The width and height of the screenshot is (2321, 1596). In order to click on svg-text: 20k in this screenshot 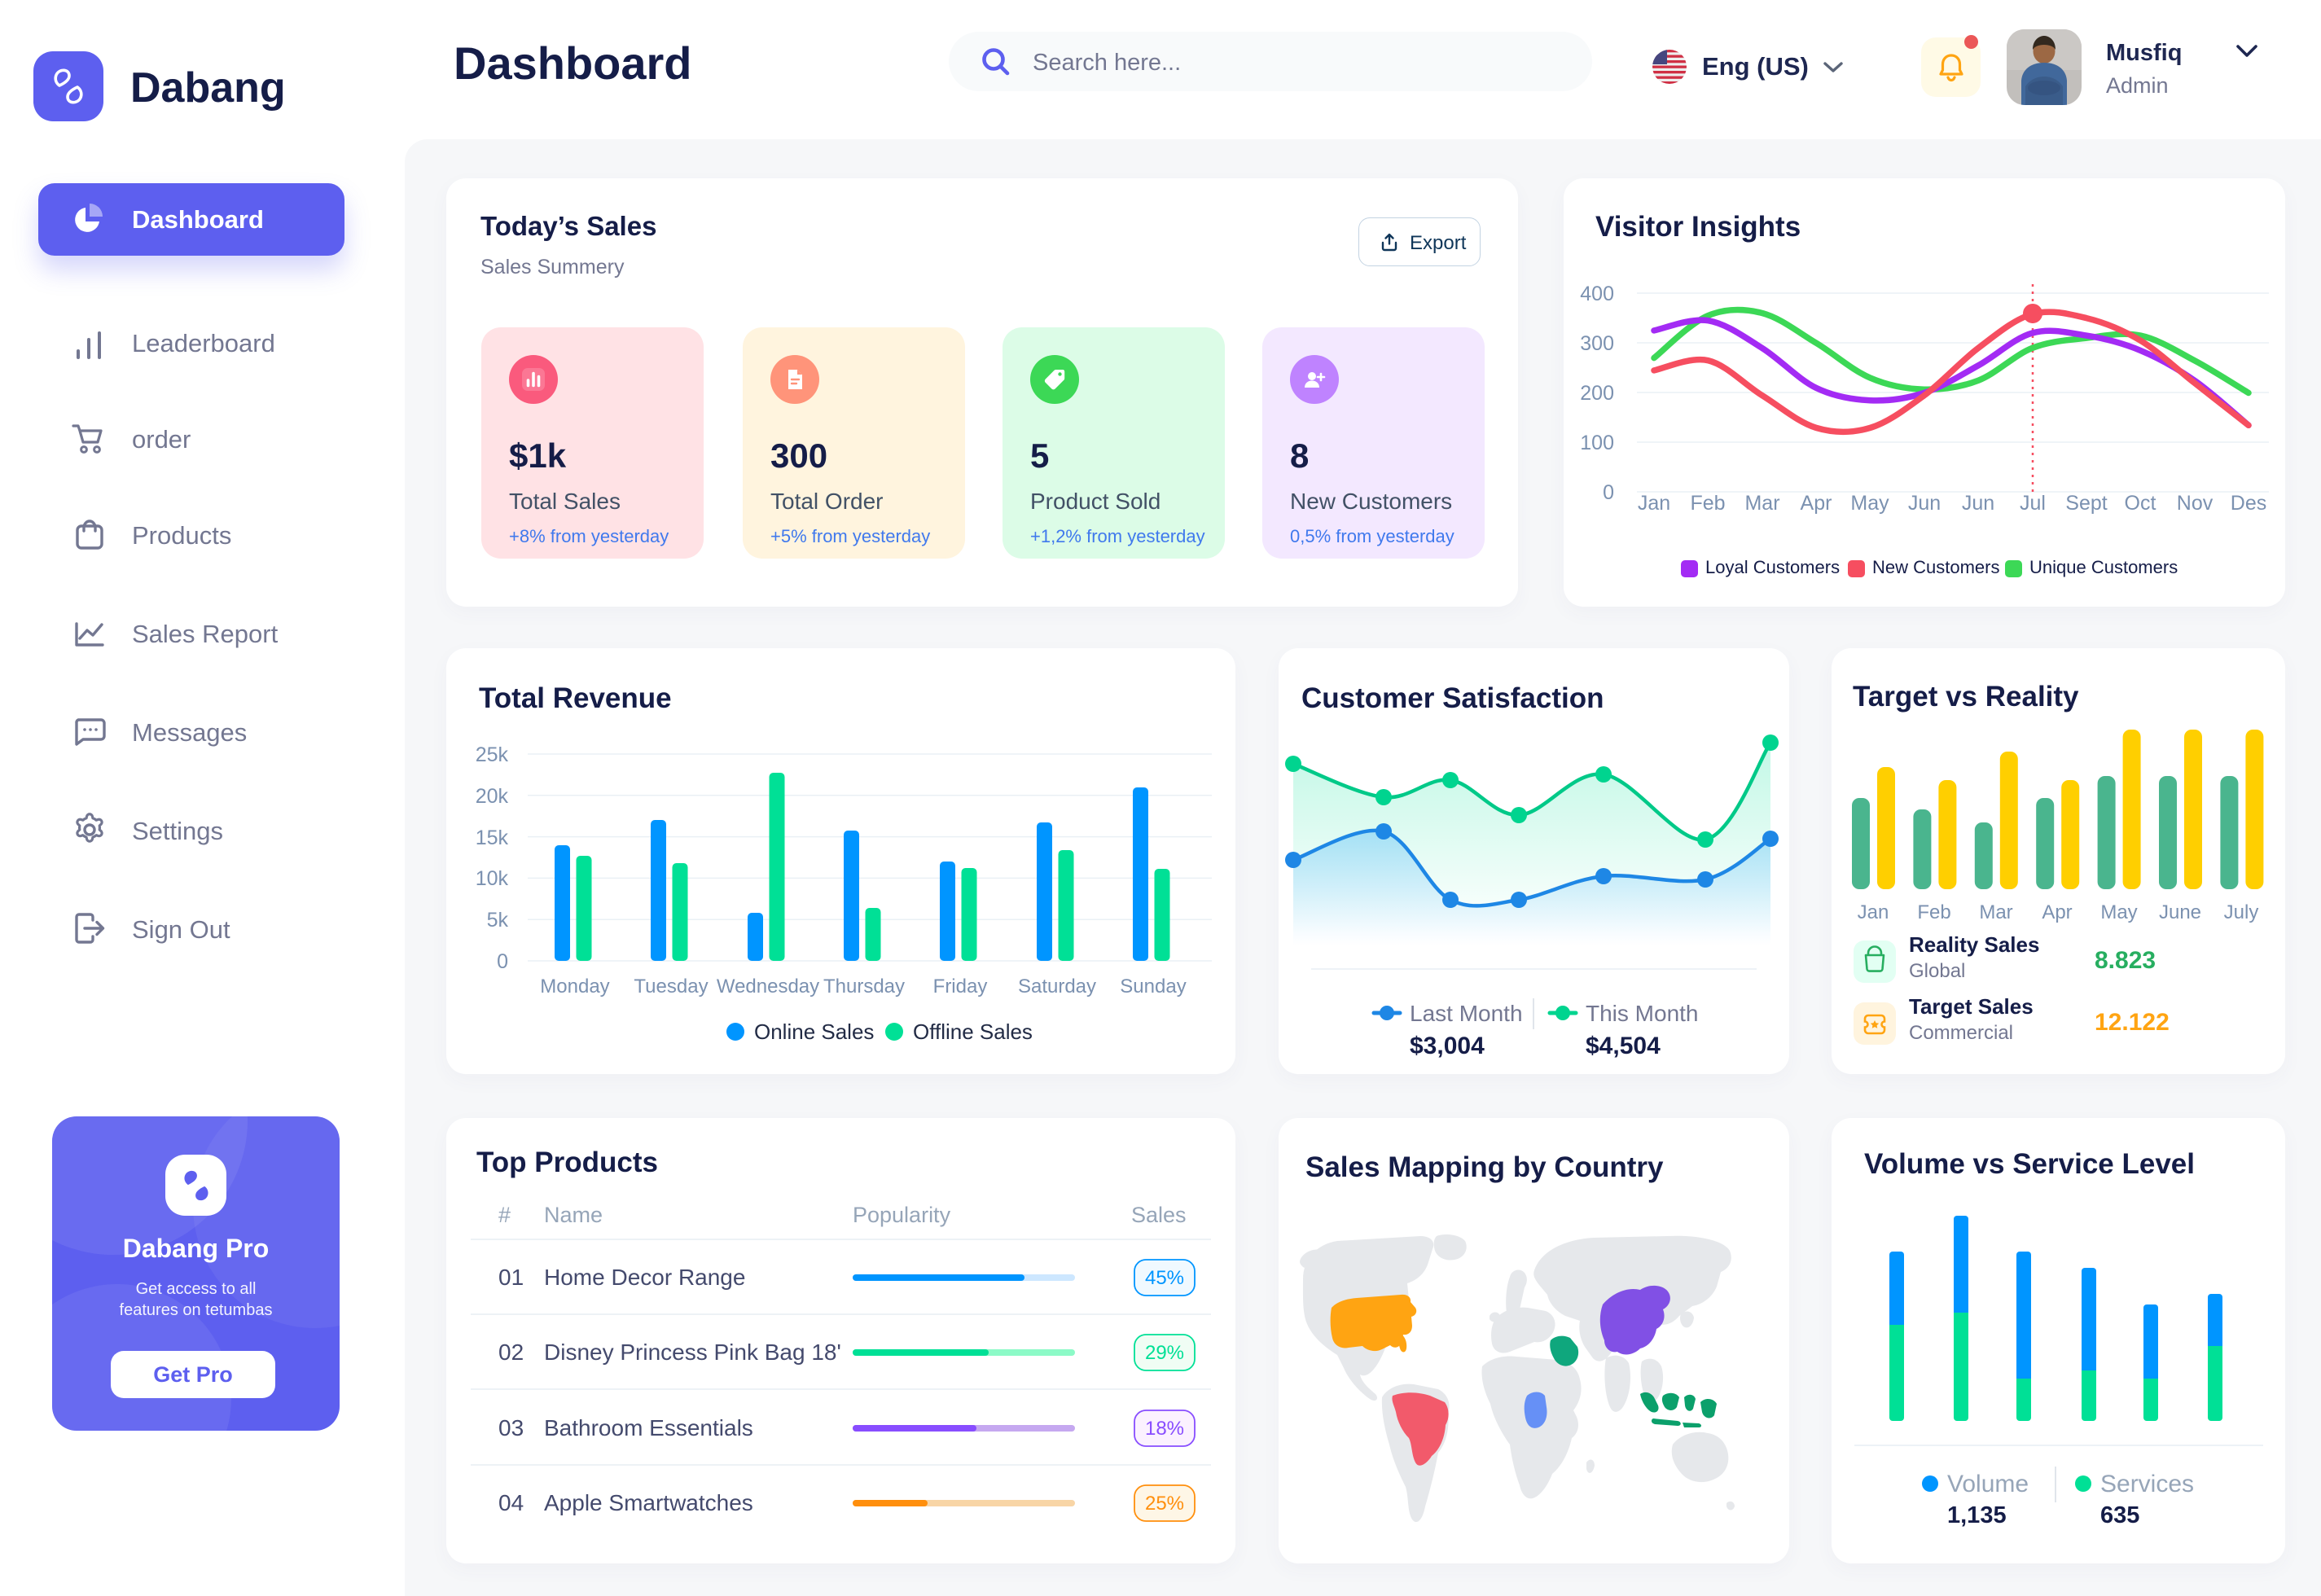, I will do `click(492, 797)`.